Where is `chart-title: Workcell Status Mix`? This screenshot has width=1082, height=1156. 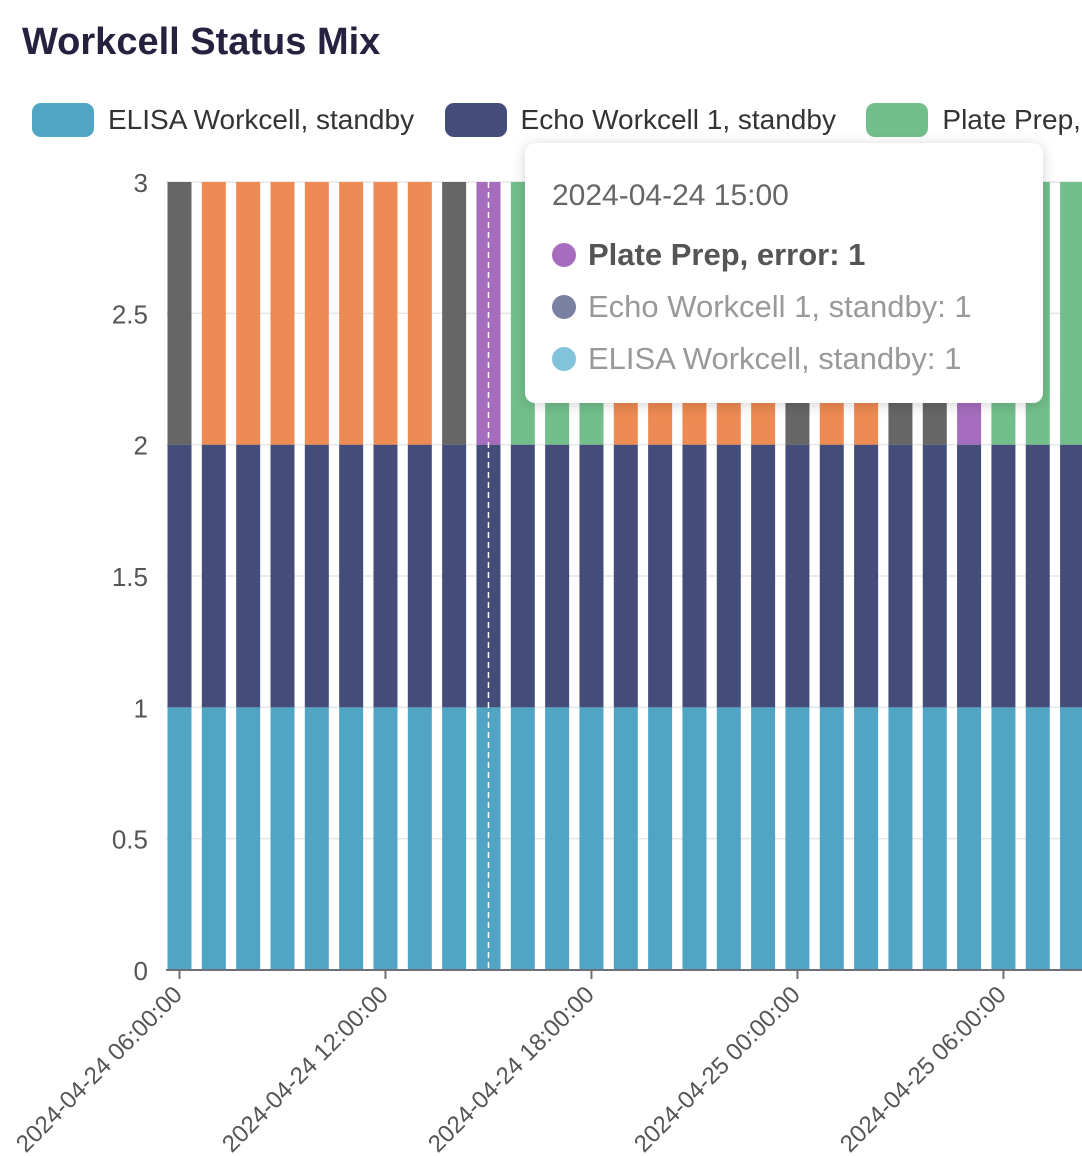
chart-title: Workcell Status Mix is located at coordinates (201, 42).